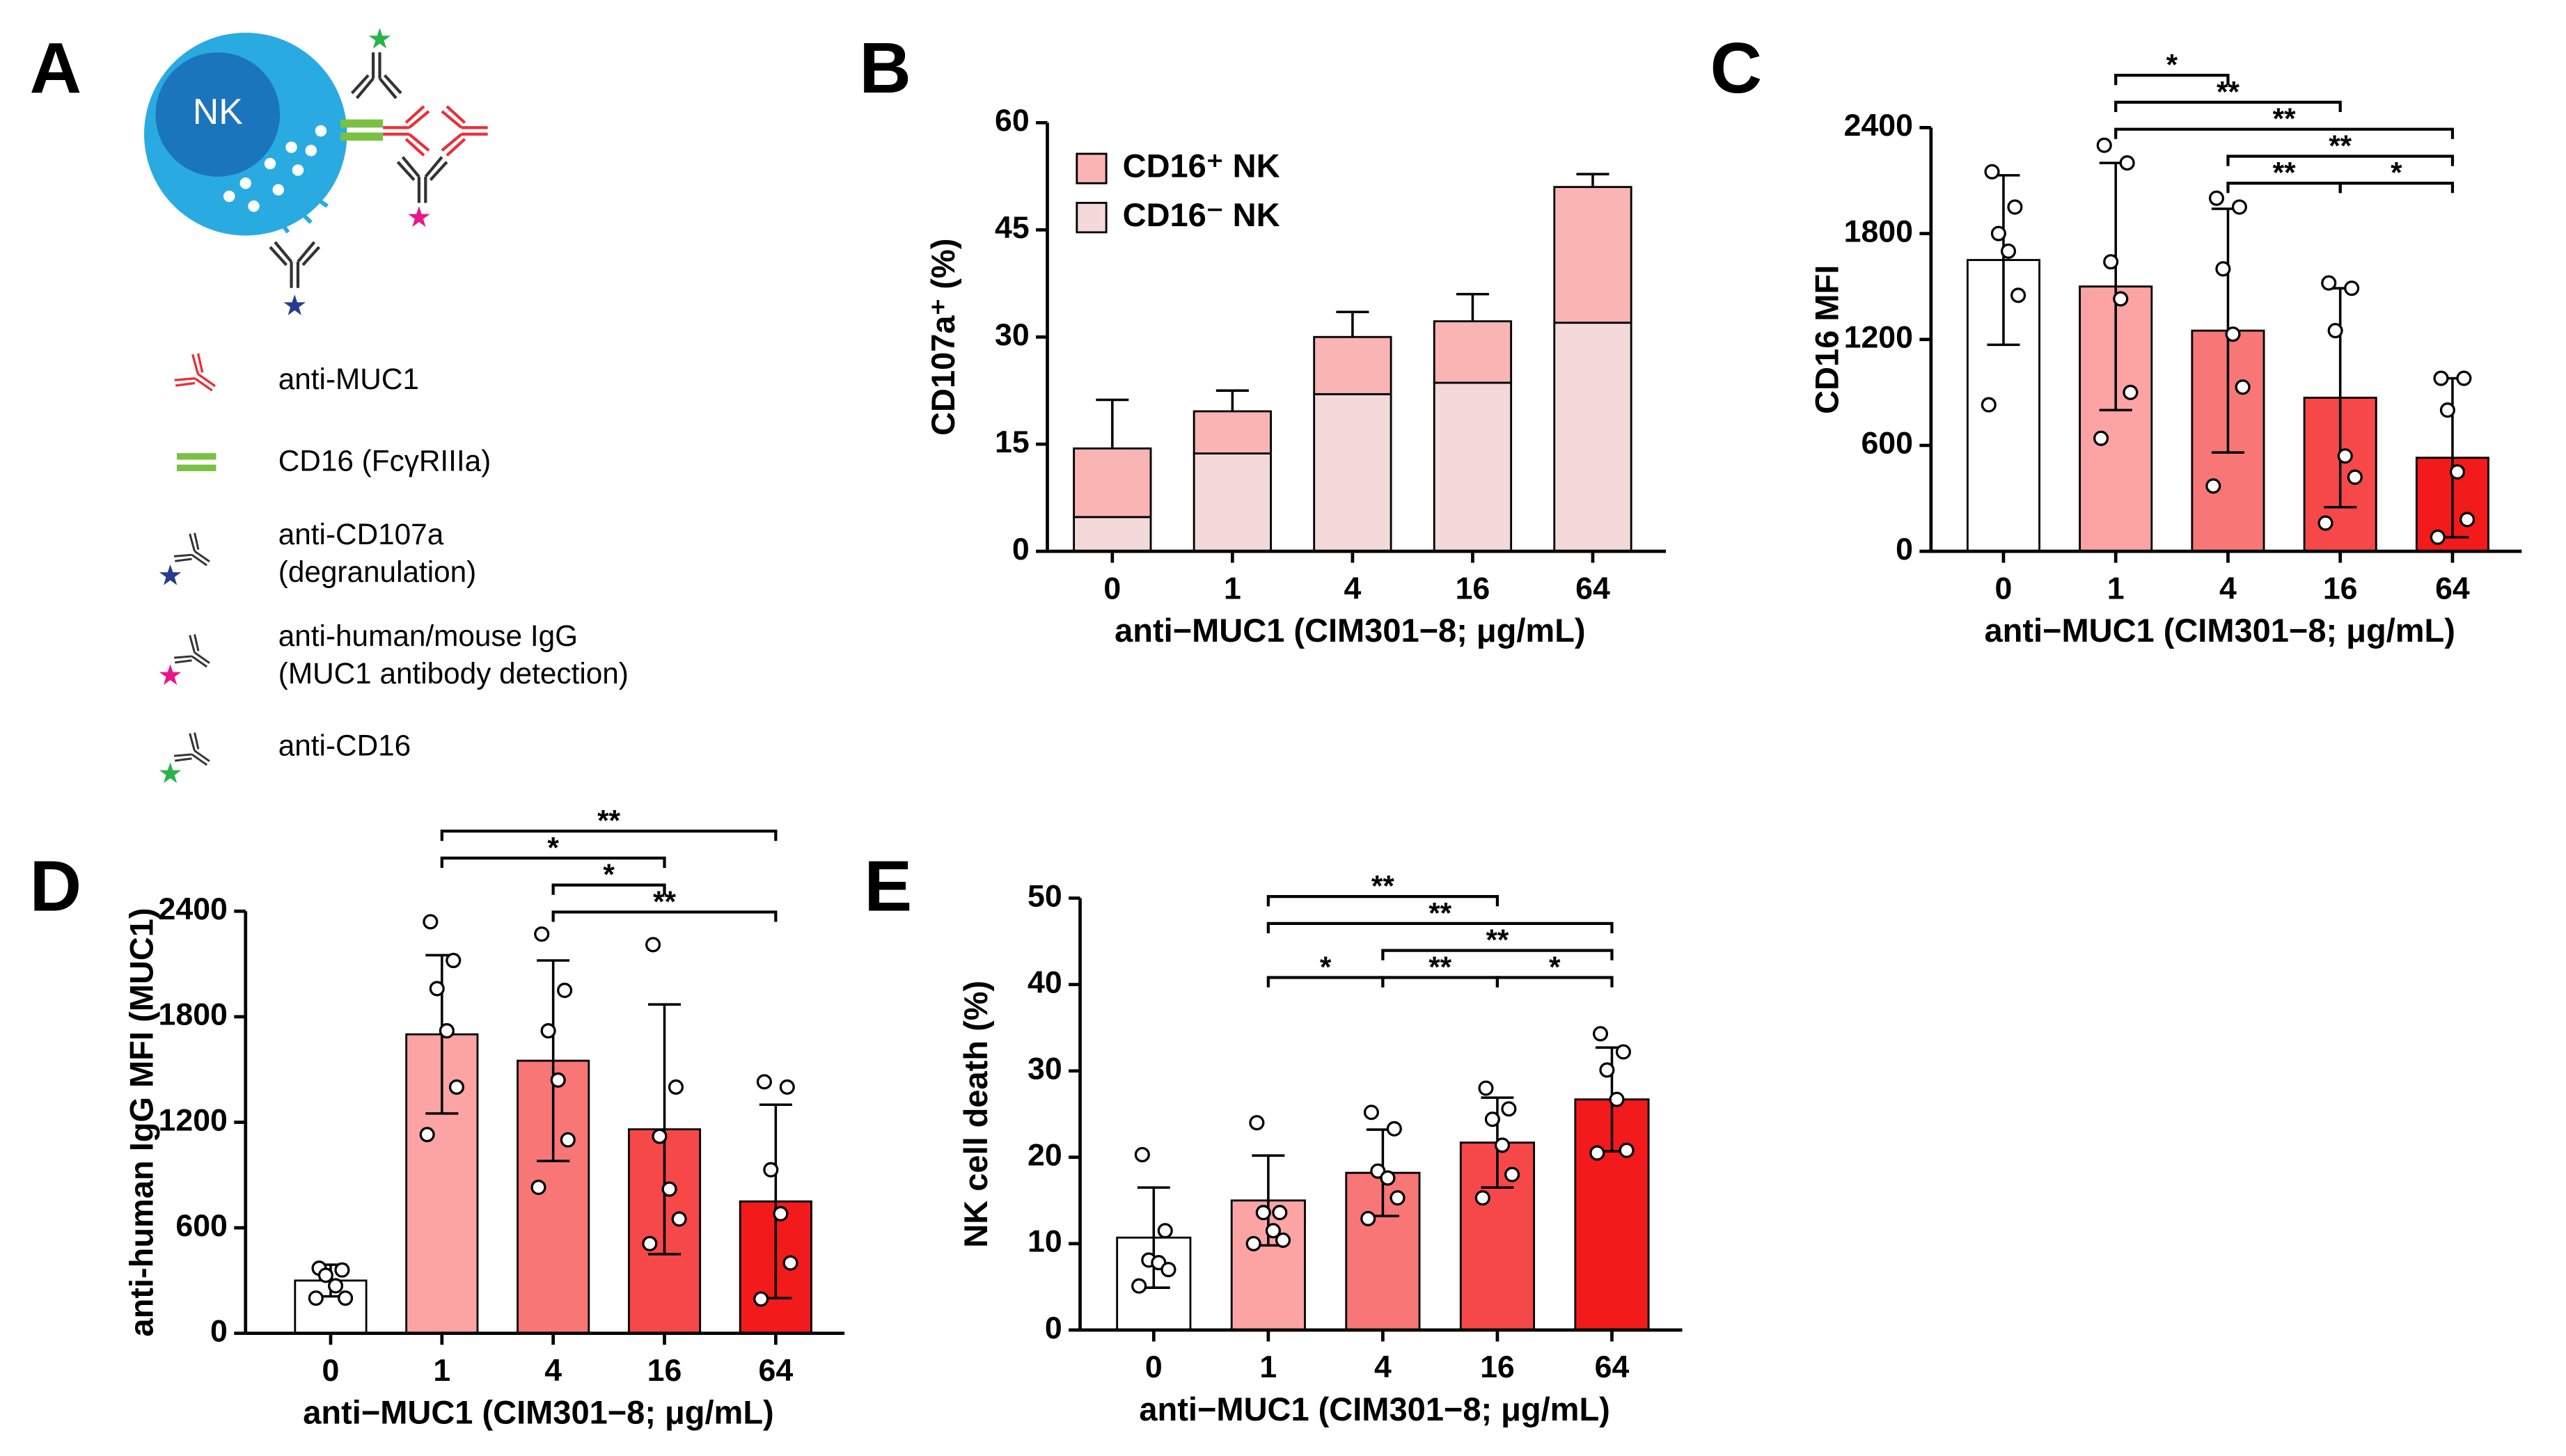 The width and height of the screenshot is (2566, 1456). Describe the element at coordinates (377, 571) in the screenshot. I see `legend-text: (degranulation)` at that location.